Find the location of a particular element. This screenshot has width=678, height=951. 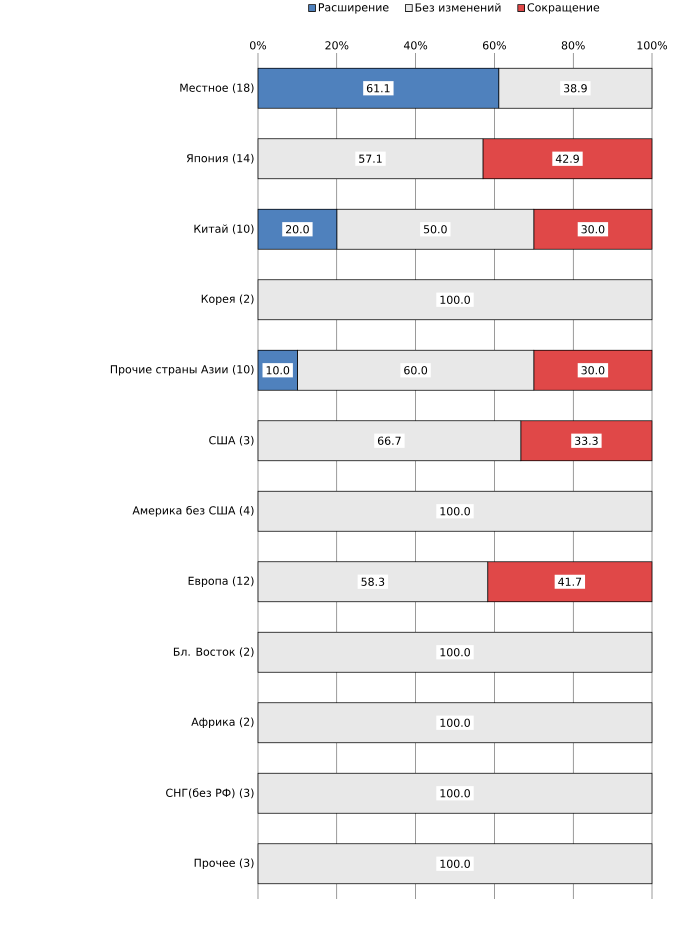

y-tick-label: Америка без США (4) is located at coordinates (193, 511).